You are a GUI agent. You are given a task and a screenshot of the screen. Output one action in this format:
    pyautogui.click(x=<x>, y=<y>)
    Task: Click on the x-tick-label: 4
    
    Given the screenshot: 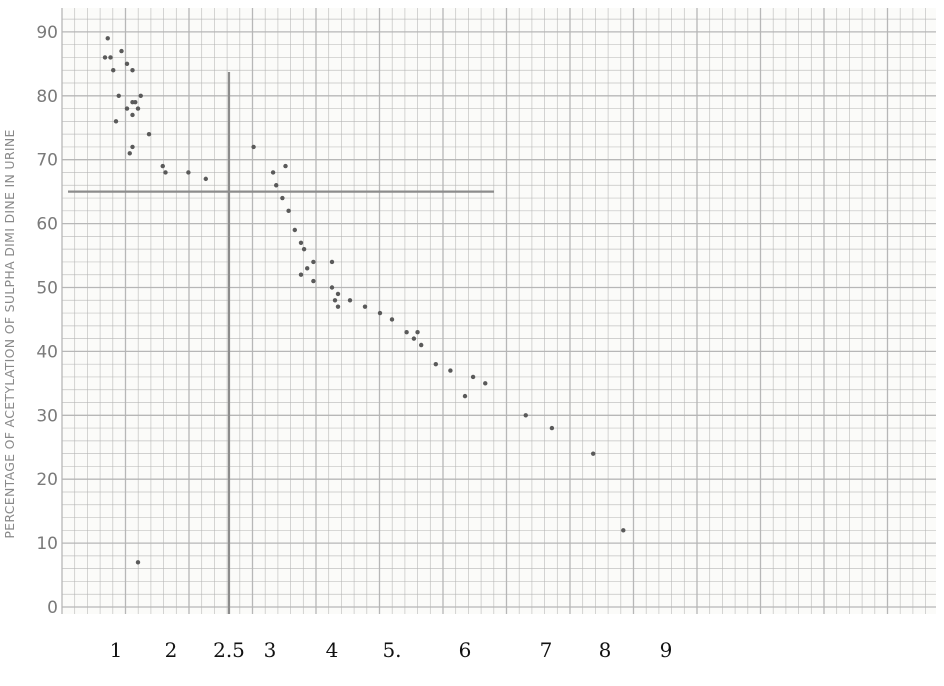 What is the action you would take?
    pyautogui.click(x=332, y=650)
    